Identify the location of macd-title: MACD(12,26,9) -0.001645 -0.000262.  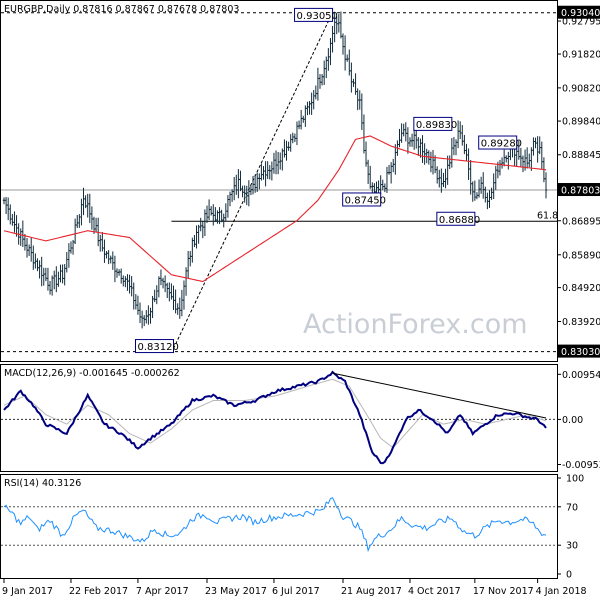
(92, 373).